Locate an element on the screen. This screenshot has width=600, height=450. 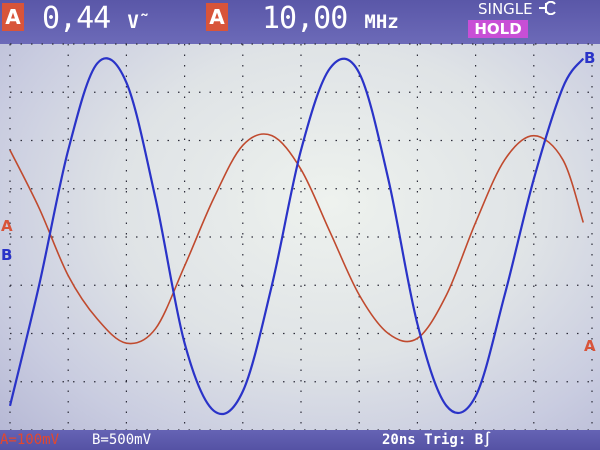
trace-b-marker-right: B is located at coordinates (590, 58).